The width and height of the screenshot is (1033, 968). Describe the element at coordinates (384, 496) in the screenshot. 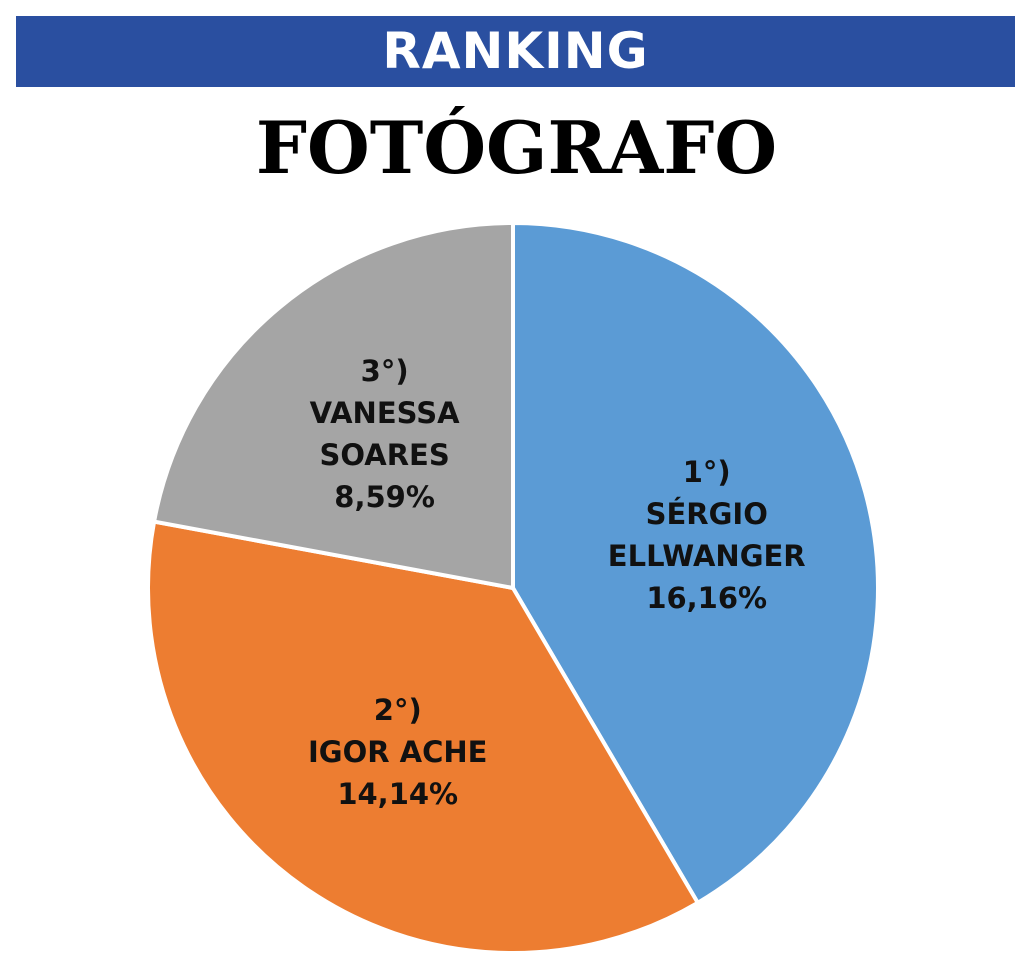

I see `value-label: 8,59%` at that location.